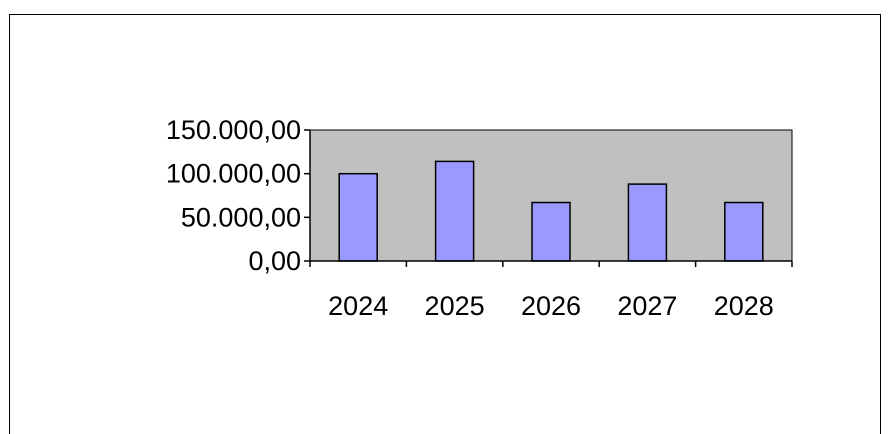 This screenshot has width=890, height=434. I want to click on x-tick-label: 2026, so click(551, 306).